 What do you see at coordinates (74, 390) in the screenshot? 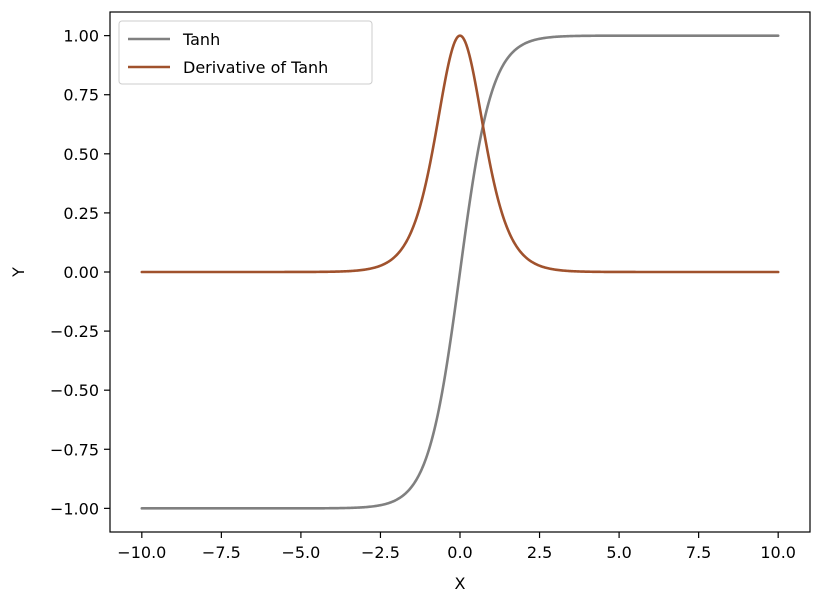
I see `y-tick-label: −0.50` at bounding box center [74, 390].